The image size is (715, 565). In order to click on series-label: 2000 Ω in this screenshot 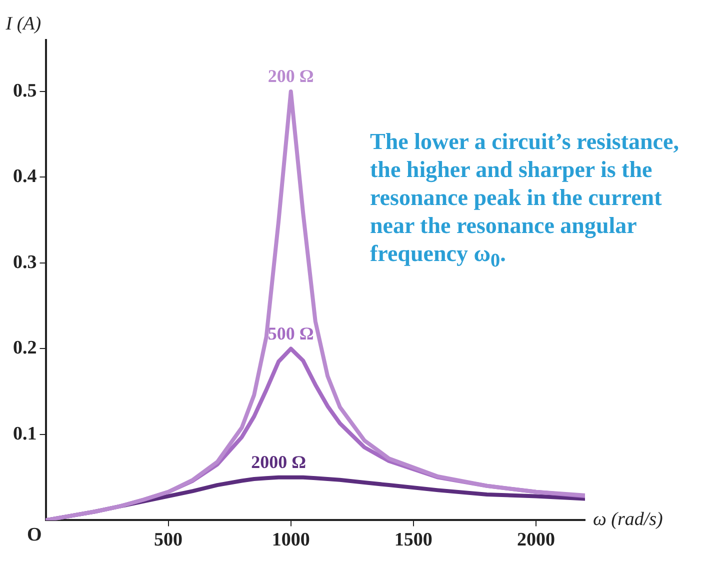, I will do `click(278, 462)`.